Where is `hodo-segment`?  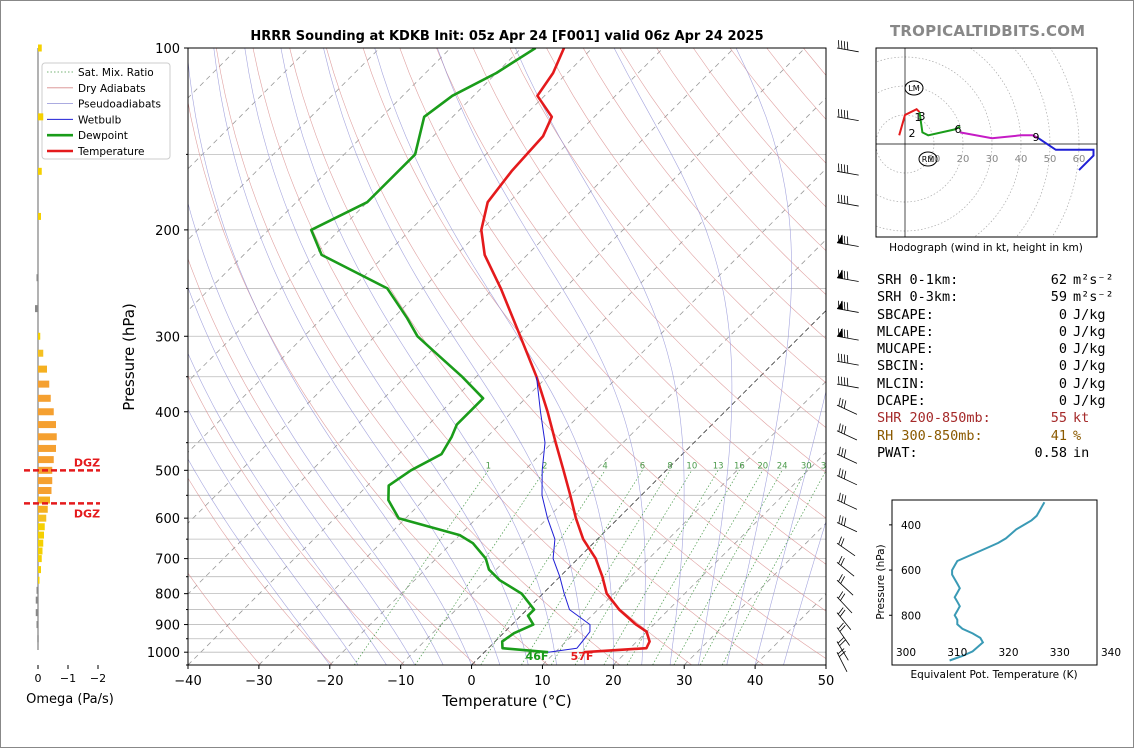
hodo-segment is located at coordinates (939, 124).